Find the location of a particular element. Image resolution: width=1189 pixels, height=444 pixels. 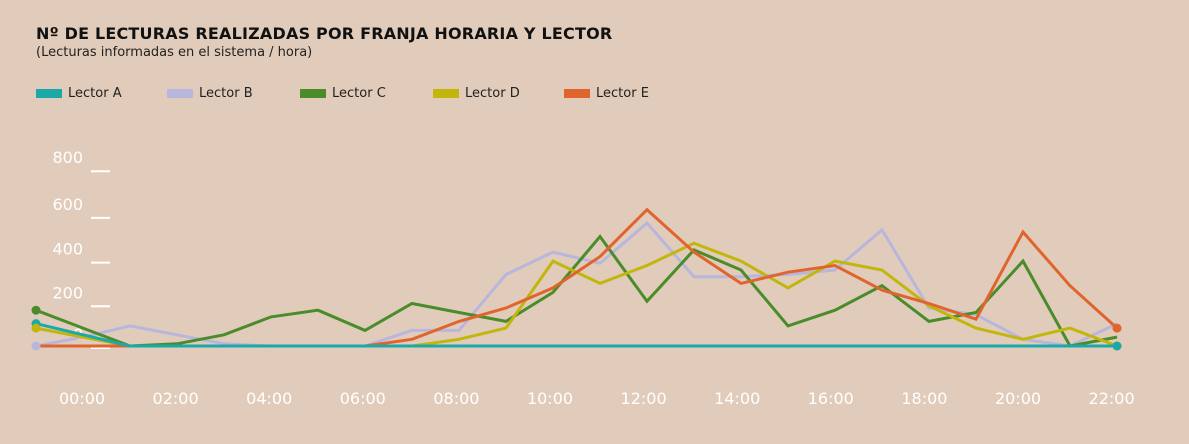

legend-label: Lector B is located at coordinates (226, 93).